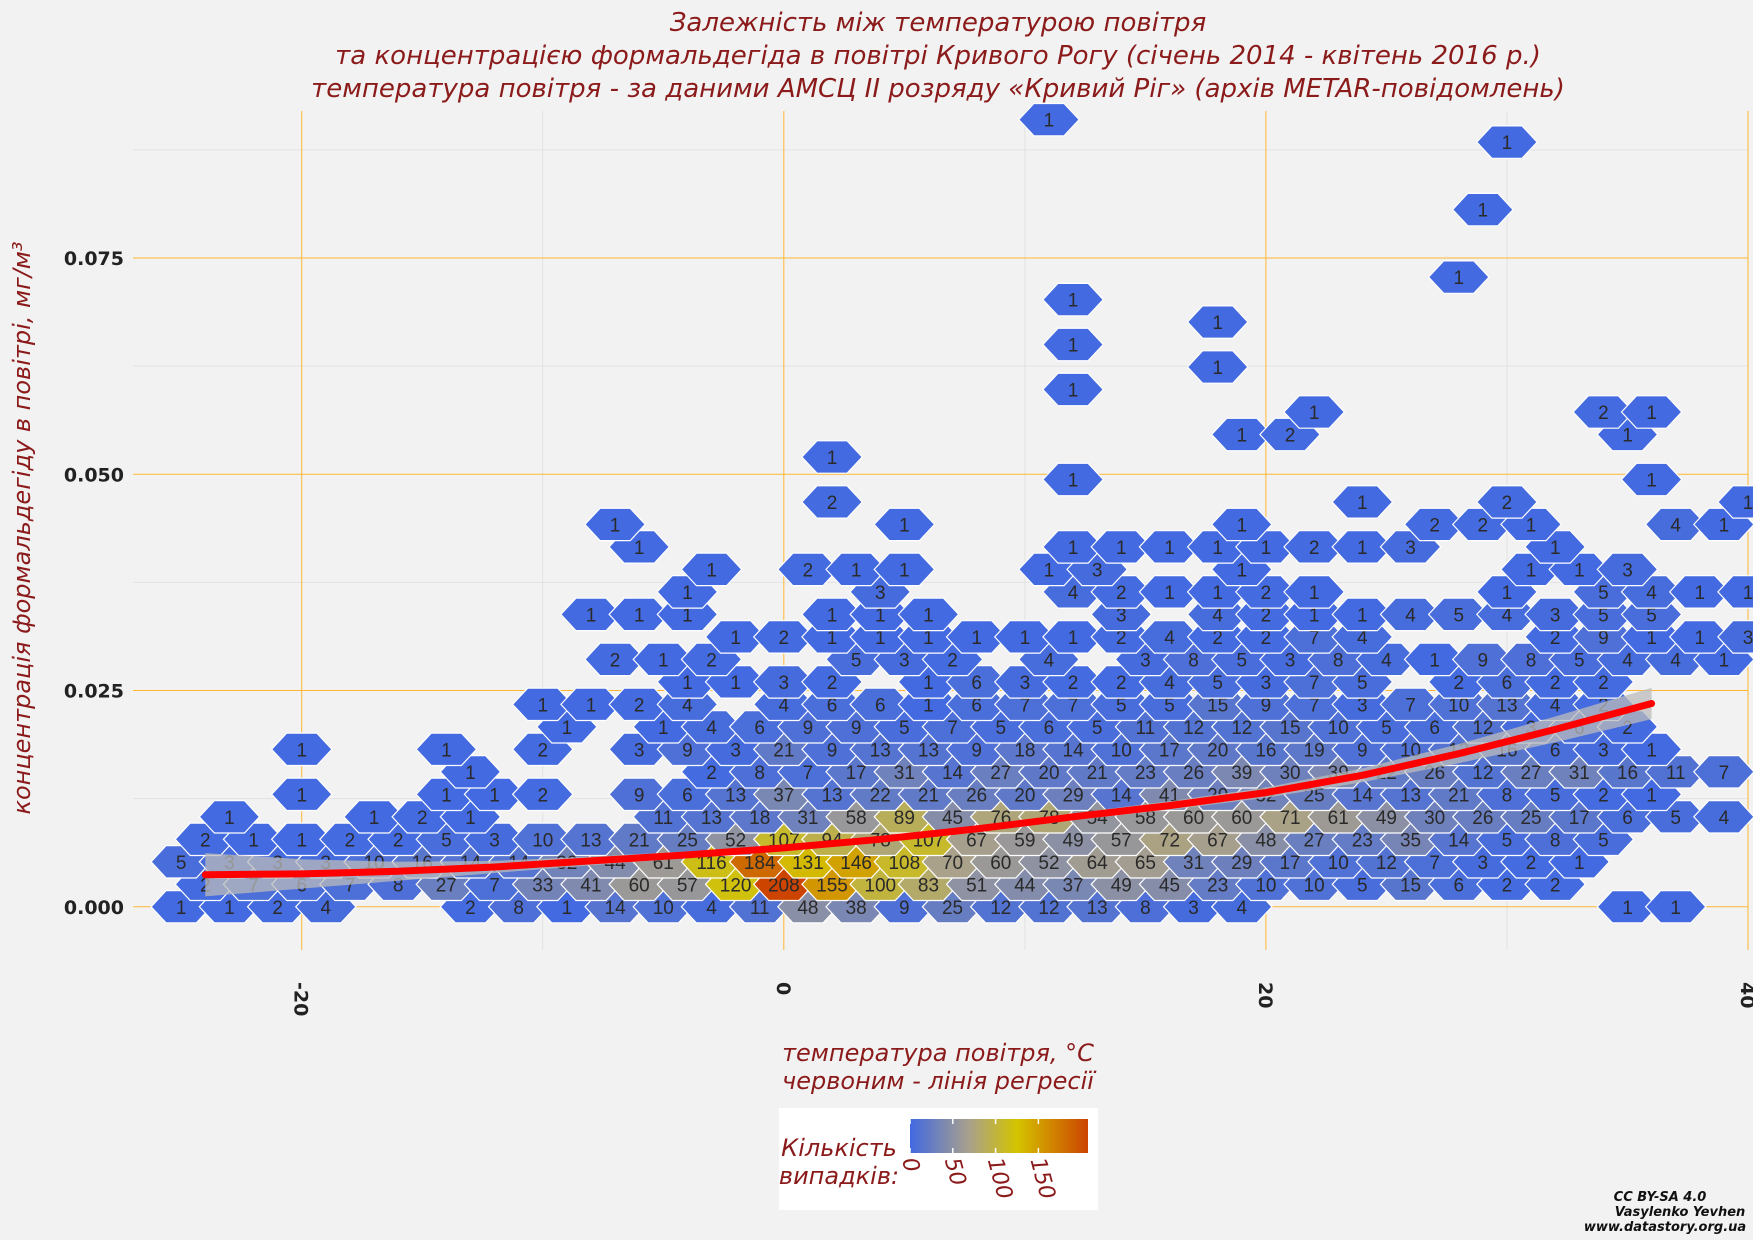  I want to click on hex-count-label: 33, so click(542, 885).